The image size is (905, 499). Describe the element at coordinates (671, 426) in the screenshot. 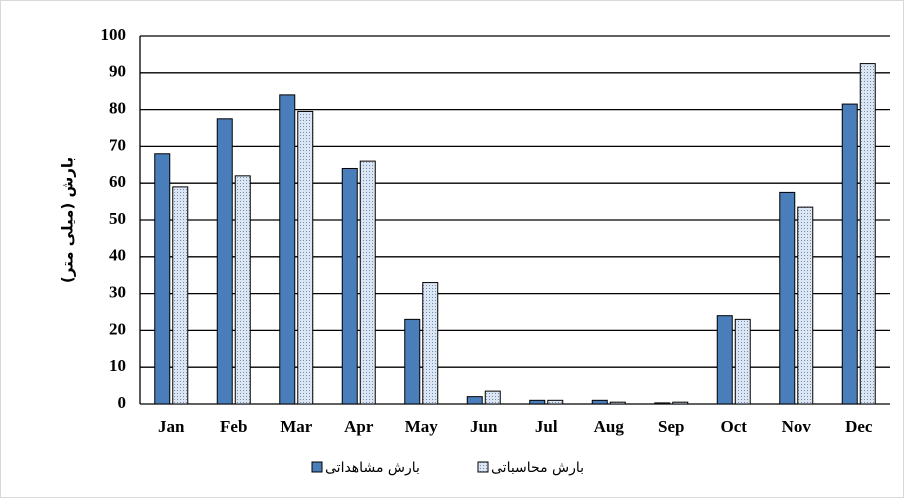

I see `x-tick-label: Sep` at that location.